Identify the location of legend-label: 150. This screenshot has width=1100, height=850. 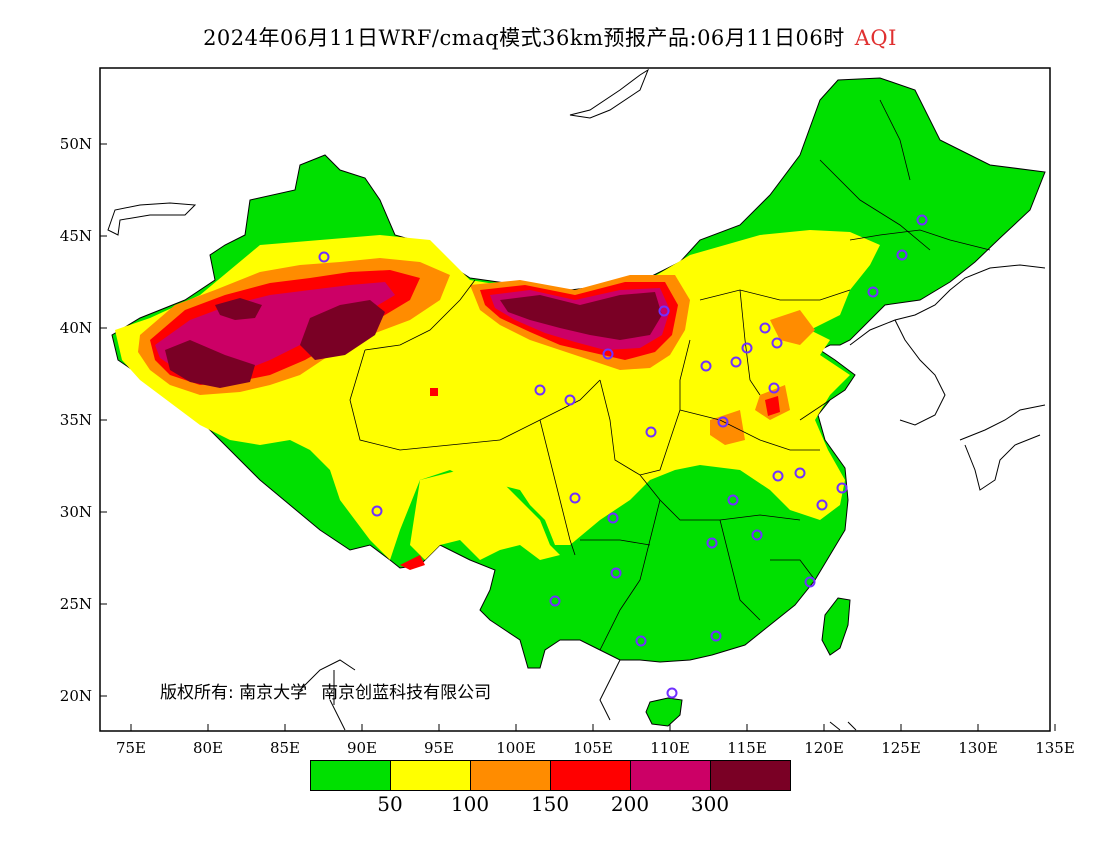
(550, 804).